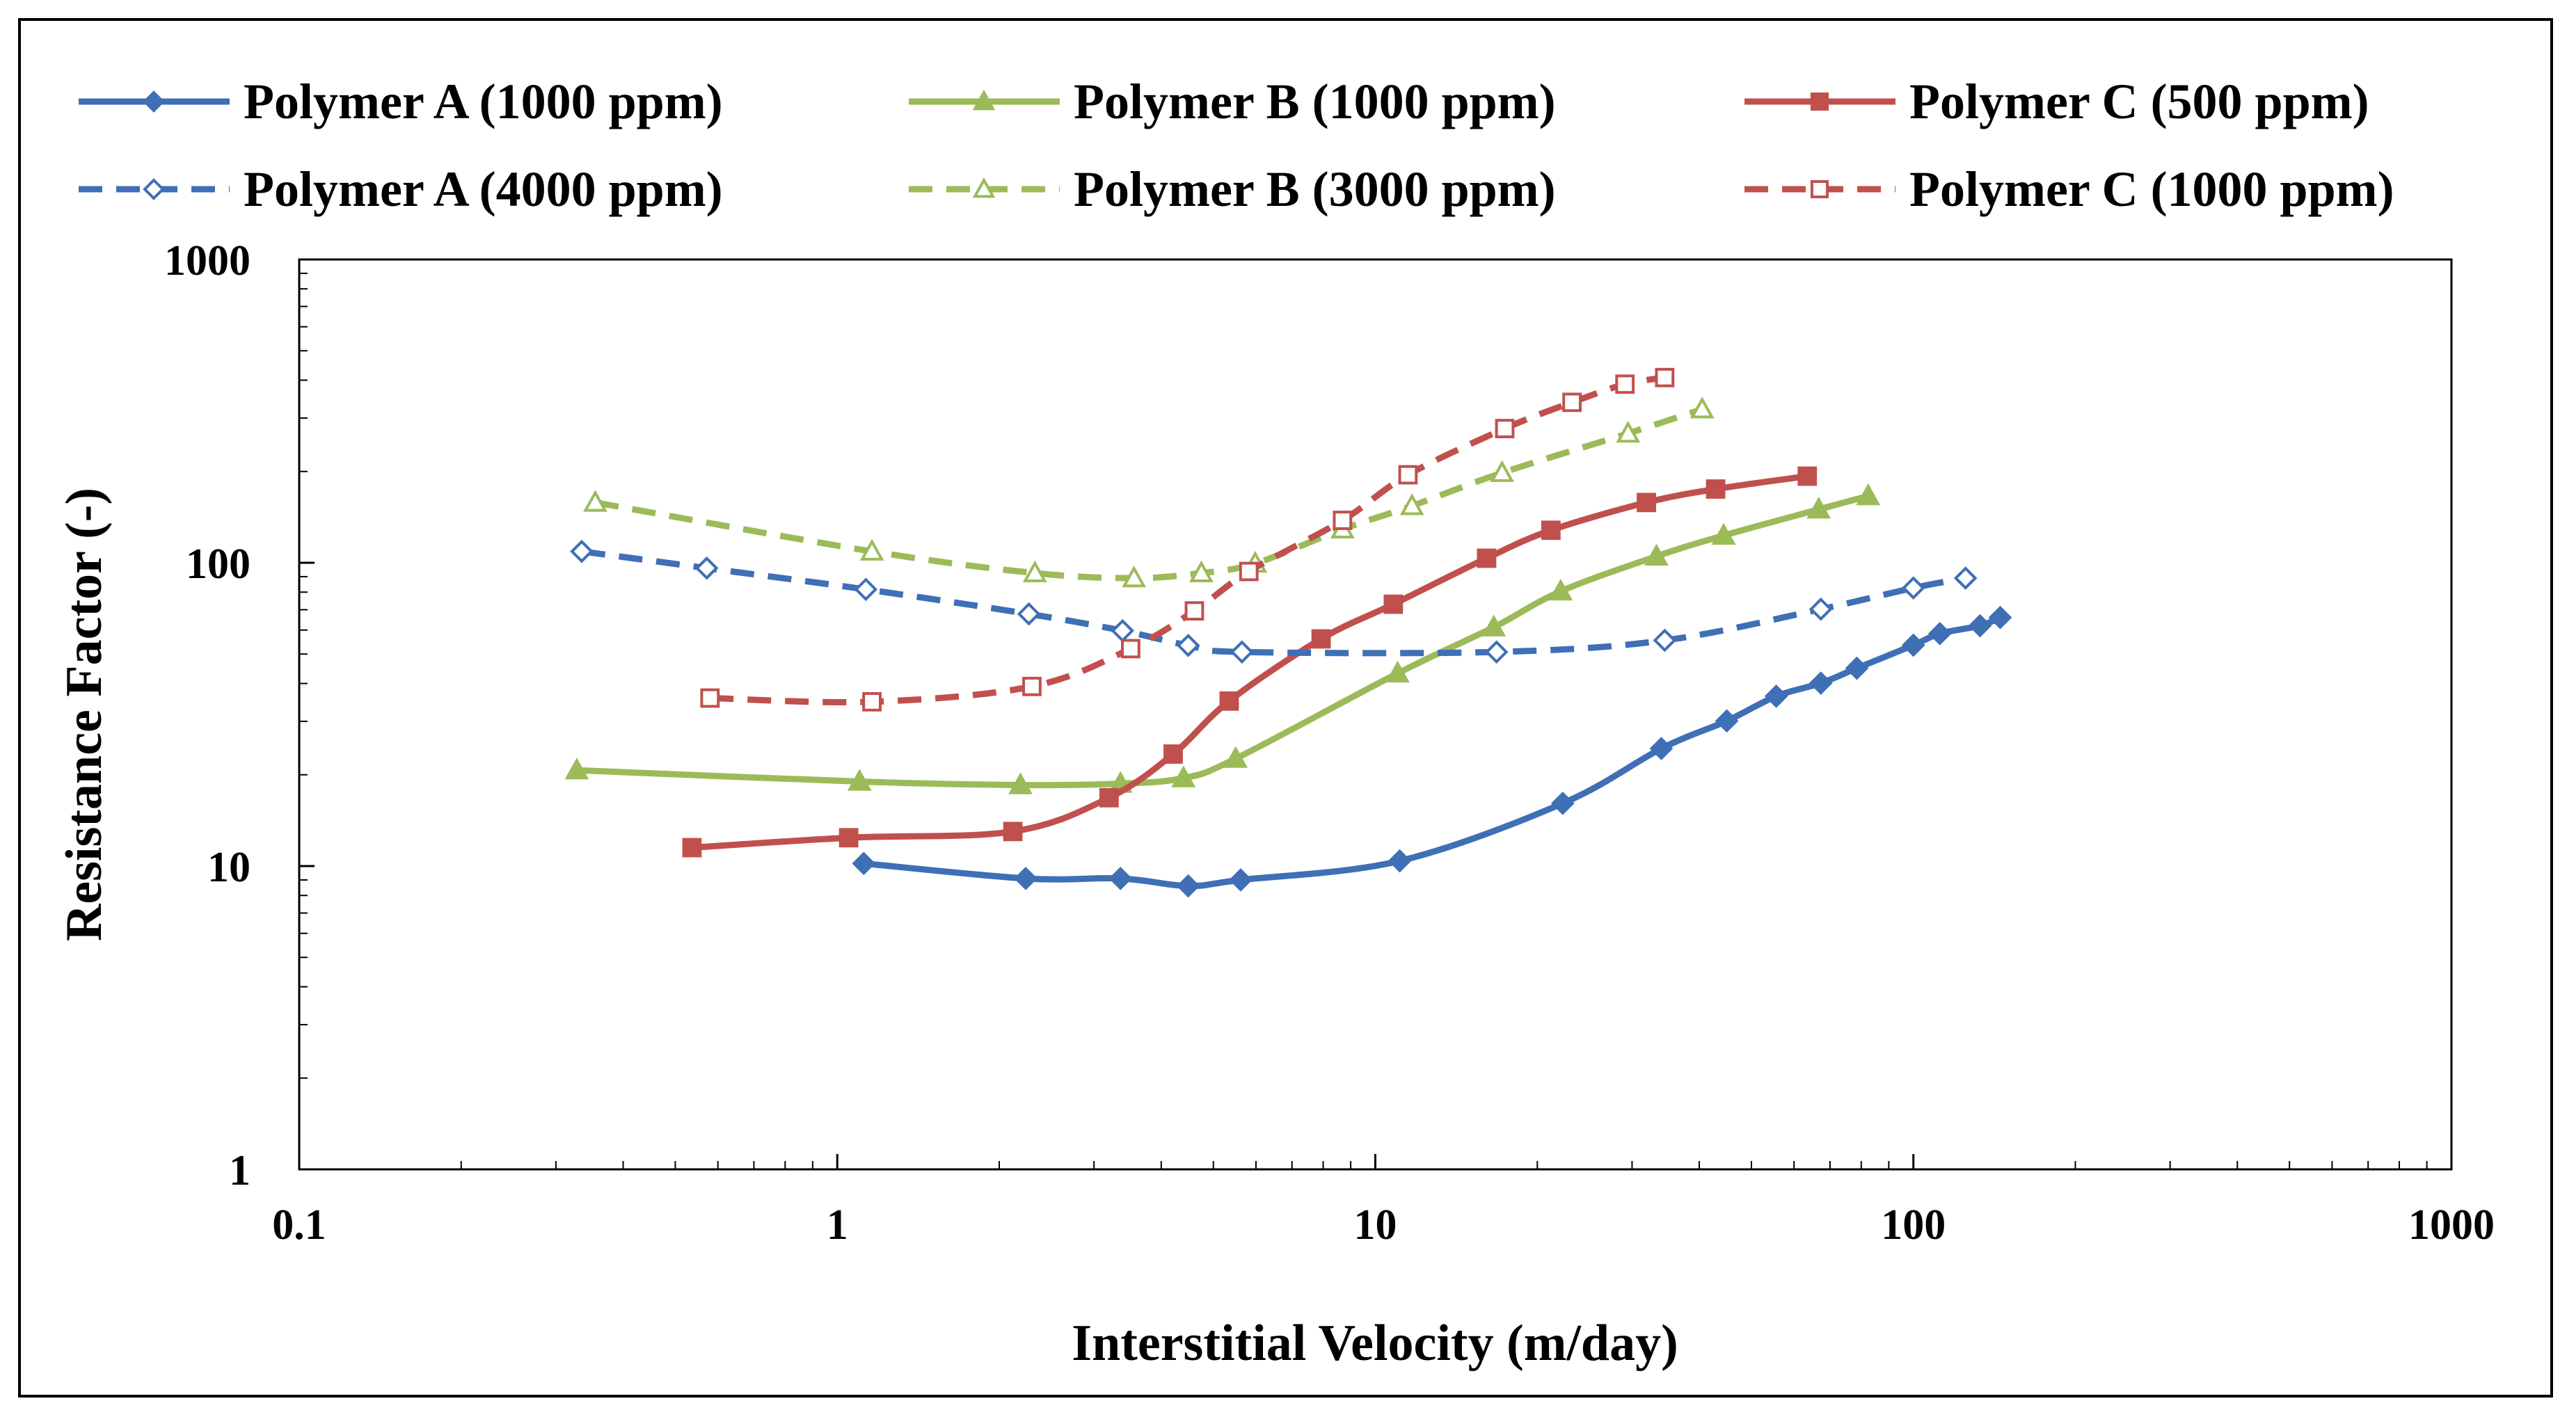 The width and height of the screenshot is (2576, 1417). What do you see at coordinates (1432, 751) in the screenshot?
I see `series-polymer-a-1000-ppm` at bounding box center [1432, 751].